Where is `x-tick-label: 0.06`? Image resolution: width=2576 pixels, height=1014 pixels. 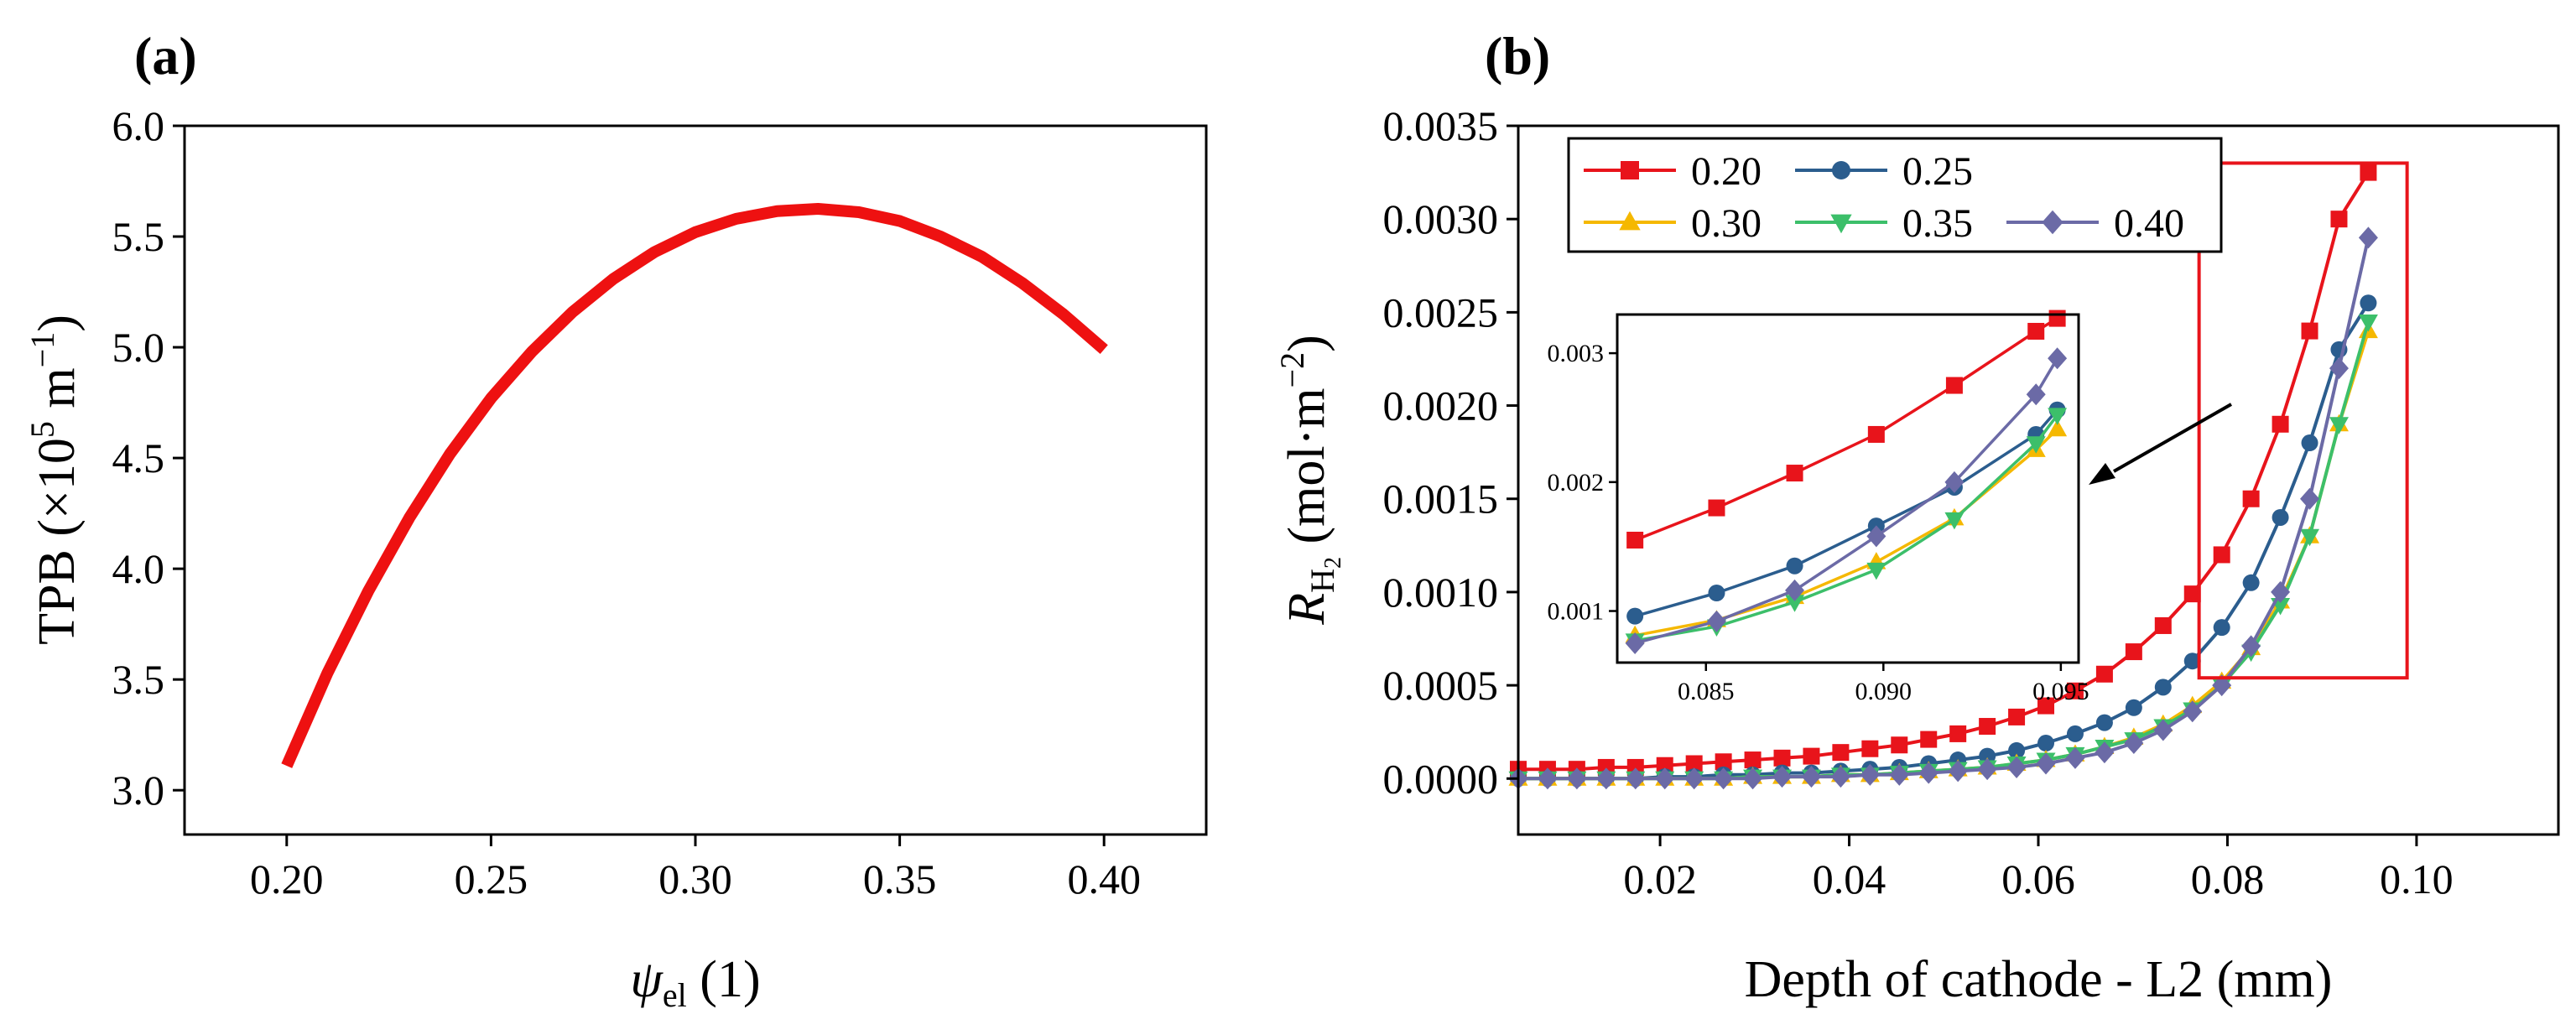 x-tick-label: 0.06 is located at coordinates (2038, 878).